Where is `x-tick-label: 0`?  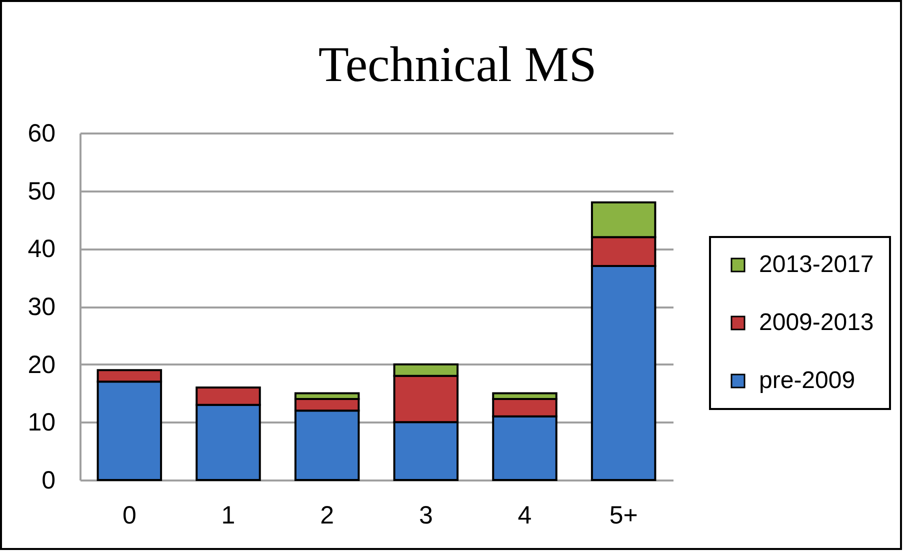
x-tick-label: 0 is located at coordinates (129, 516).